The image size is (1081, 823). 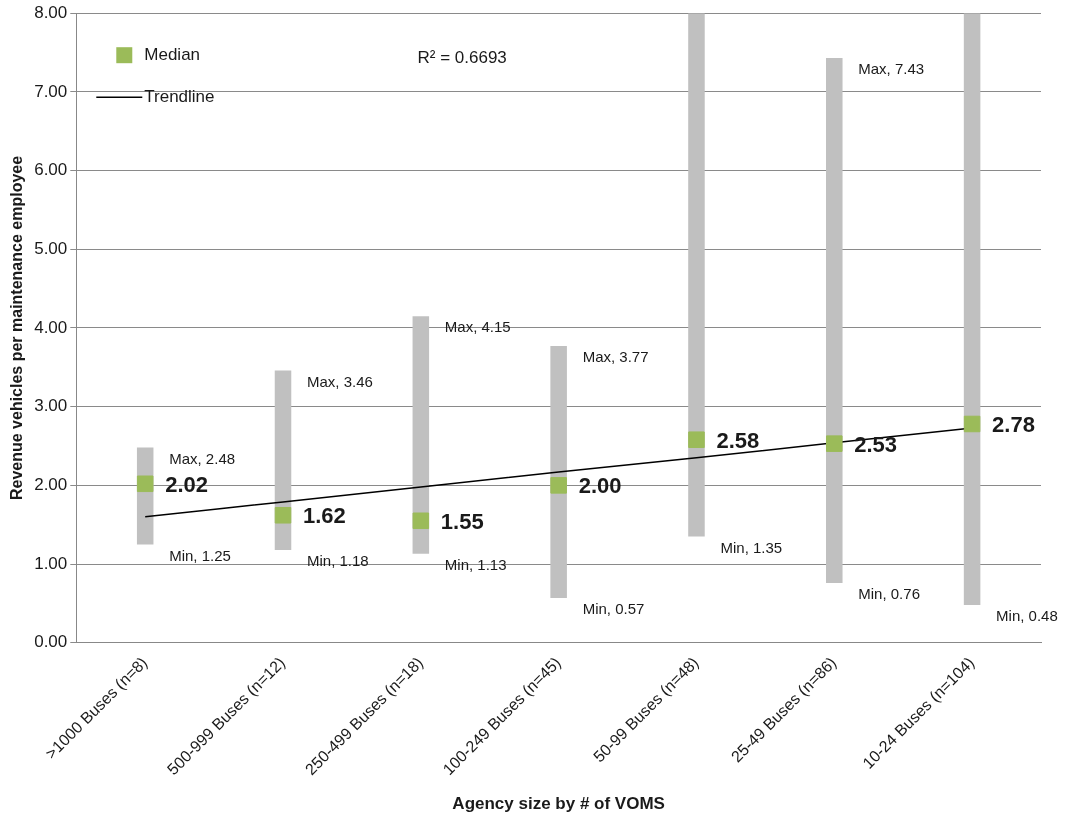 I want to click on y-tick-label: 0.00, so click(x=51, y=642).